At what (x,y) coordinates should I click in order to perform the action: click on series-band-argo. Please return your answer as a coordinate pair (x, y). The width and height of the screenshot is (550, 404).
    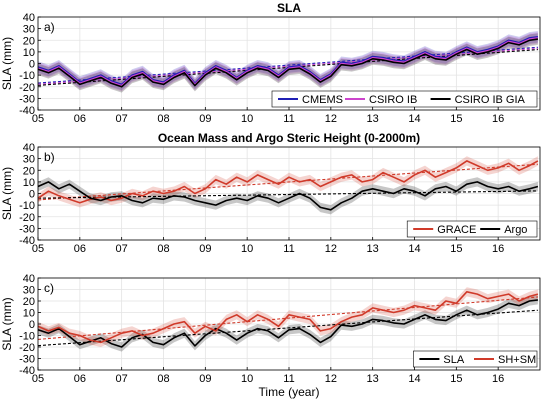
    Looking at the image, I should click on (288, 196).